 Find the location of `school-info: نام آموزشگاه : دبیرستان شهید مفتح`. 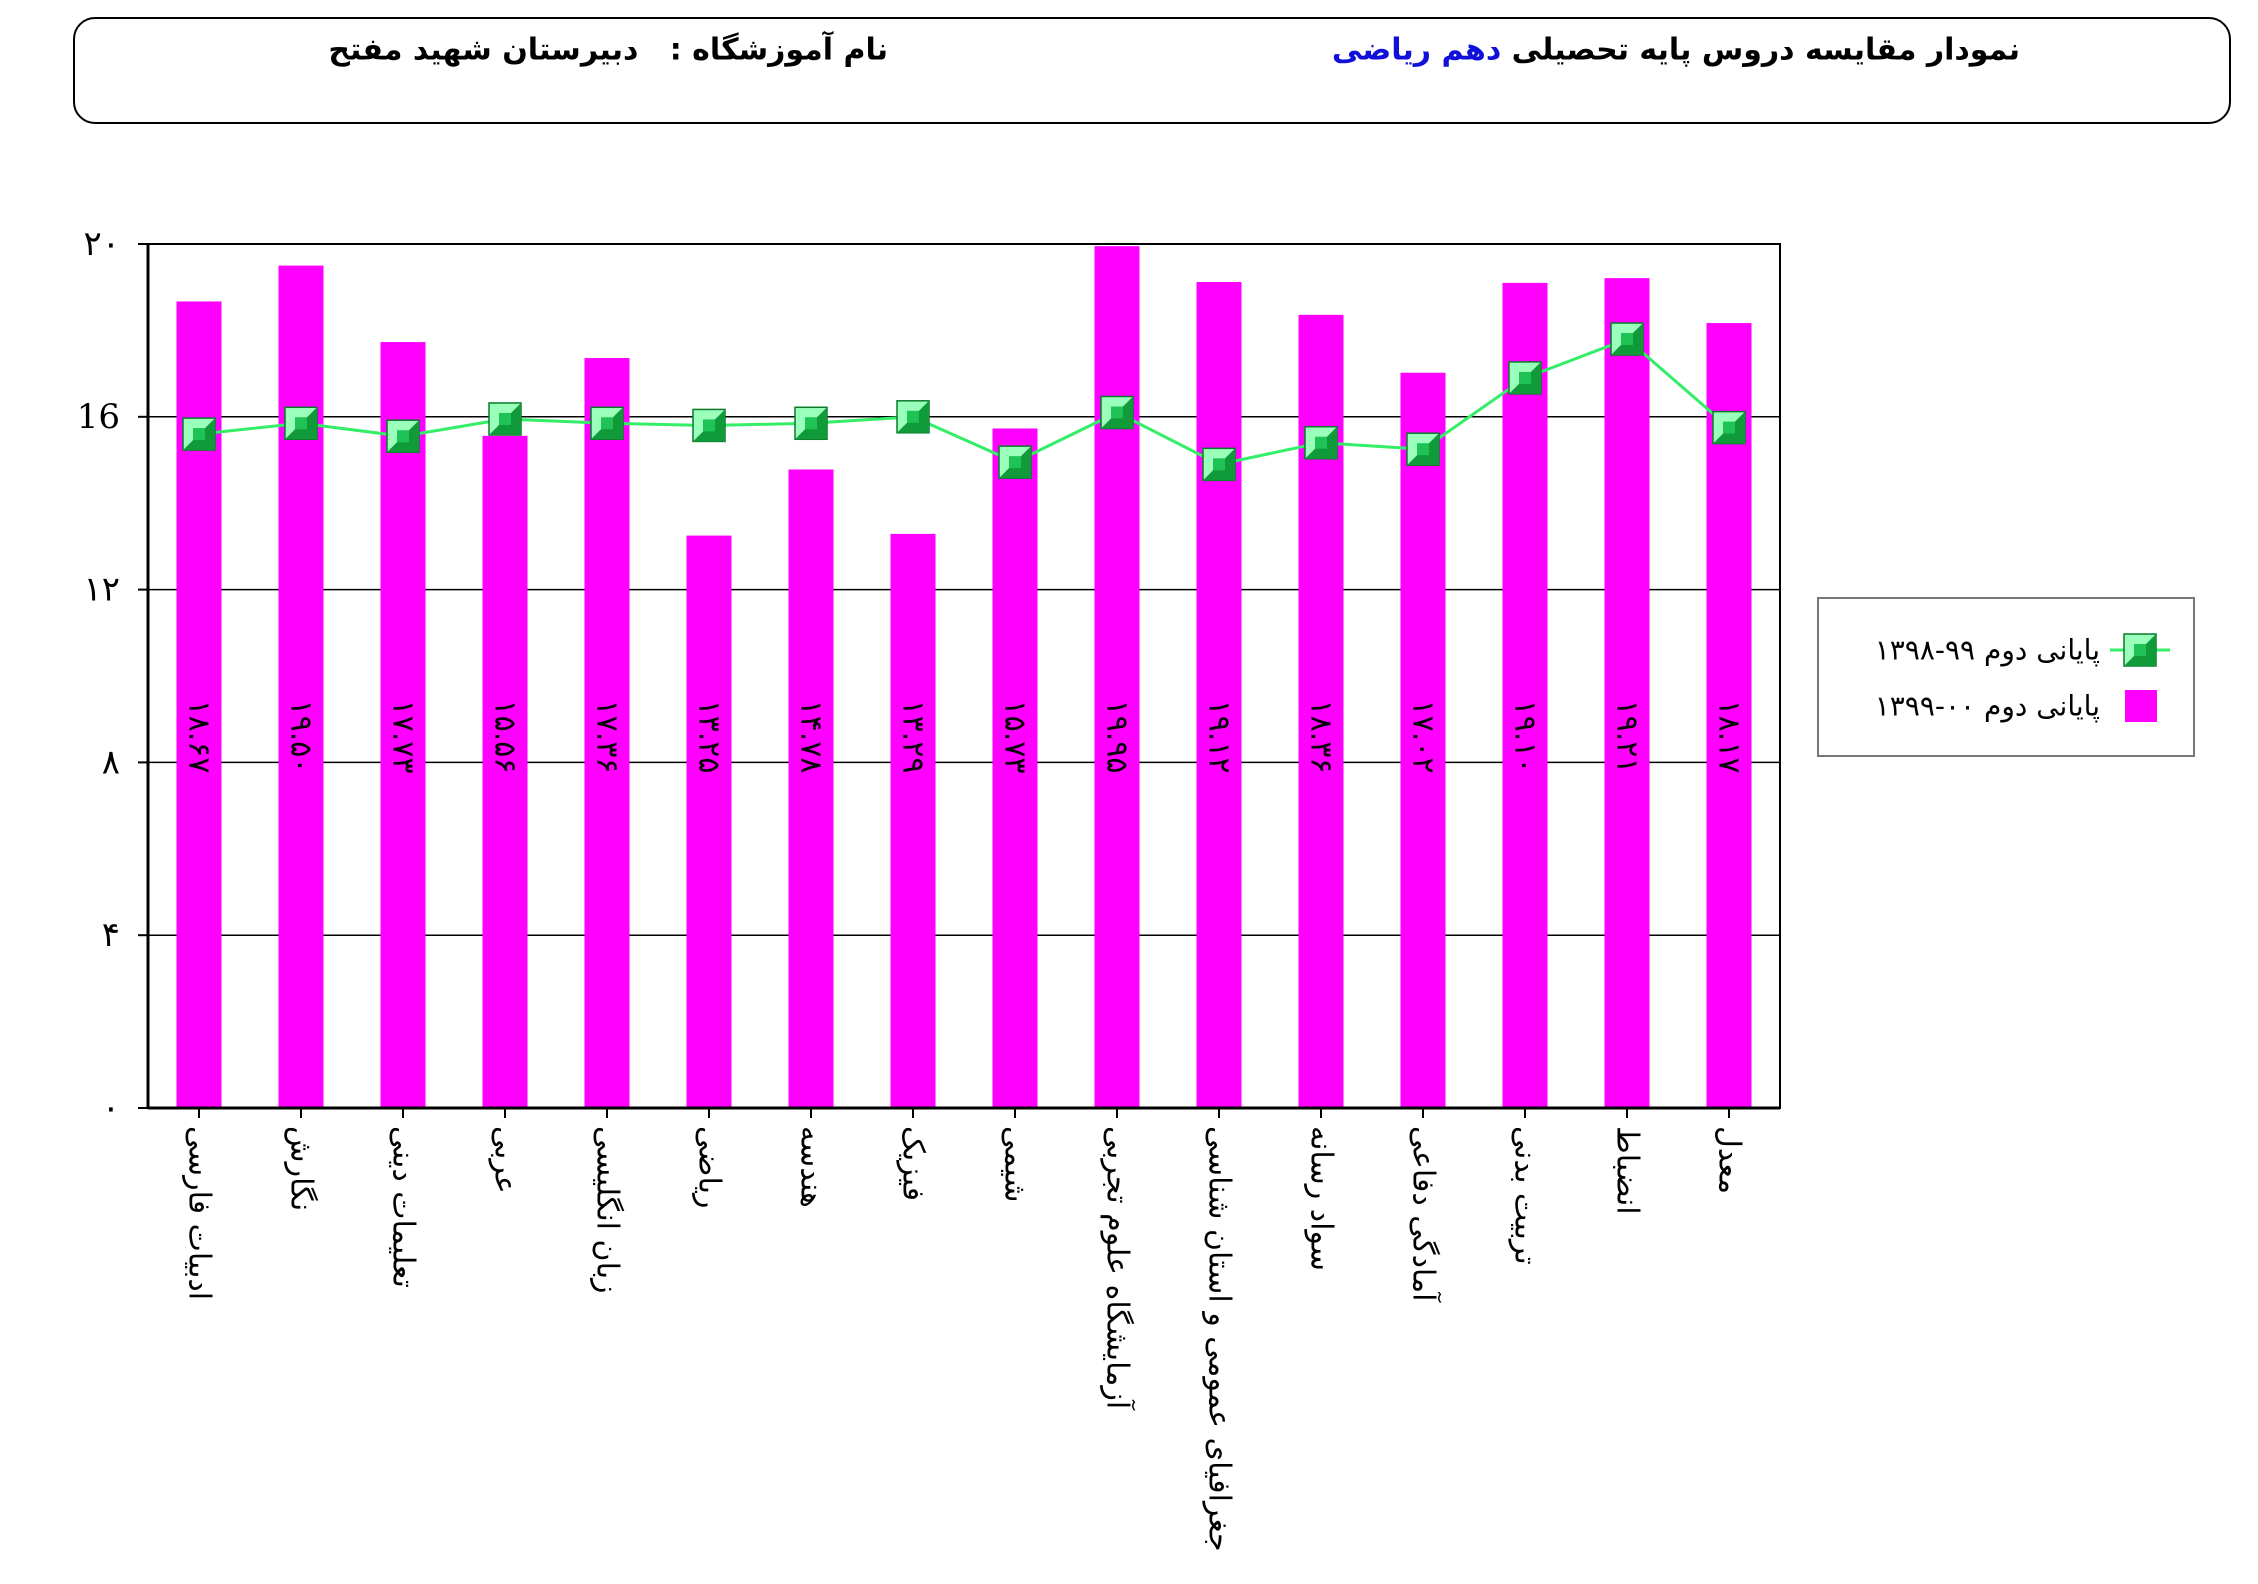

school-info: نام آموزشگاه : دبیرستان شهید مفتح is located at coordinates (608, 50).